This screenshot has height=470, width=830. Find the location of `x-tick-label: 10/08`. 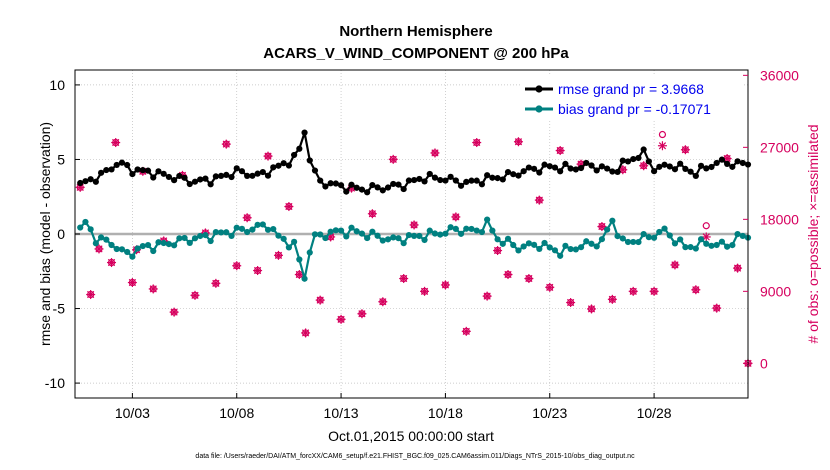

x-tick-label: 10/08 is located at coordinates (236, 413).